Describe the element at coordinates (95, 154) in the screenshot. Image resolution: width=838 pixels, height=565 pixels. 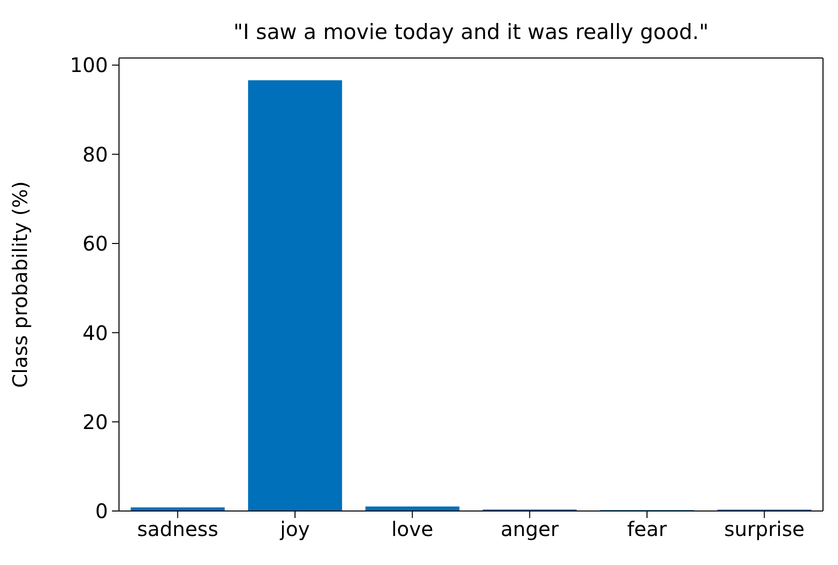
I see `y-tick-label: 80` at that location.